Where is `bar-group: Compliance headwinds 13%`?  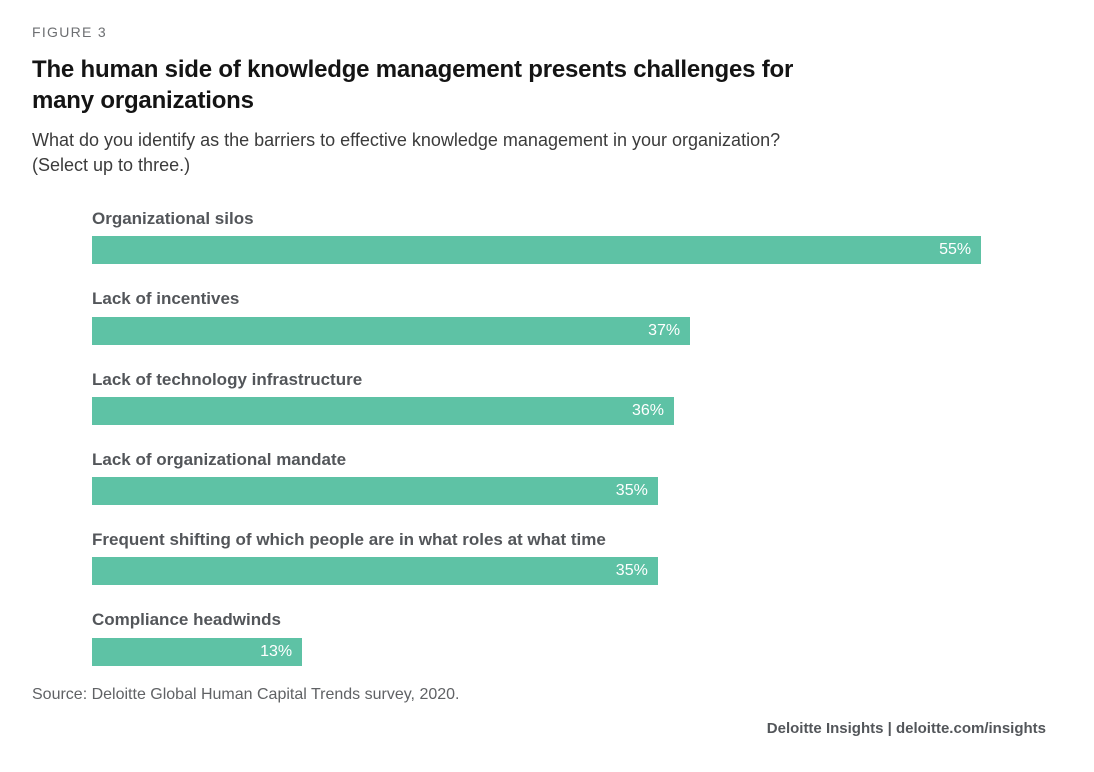
bar-group: Compliance headwinds 13% is located at coordinates (577, 637).